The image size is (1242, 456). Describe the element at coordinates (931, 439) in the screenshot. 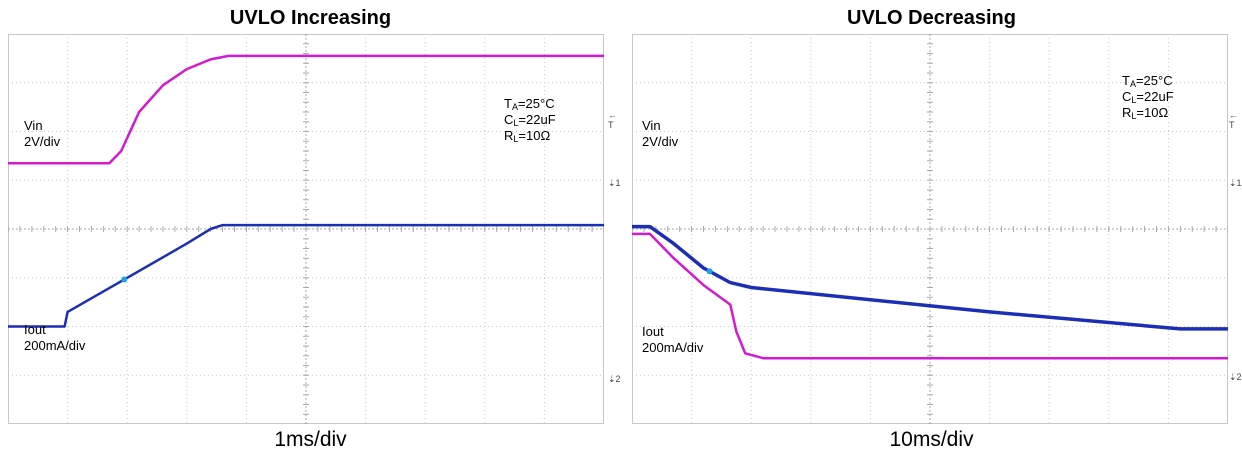

I see `timebase-label: 10ms/div` at that location.